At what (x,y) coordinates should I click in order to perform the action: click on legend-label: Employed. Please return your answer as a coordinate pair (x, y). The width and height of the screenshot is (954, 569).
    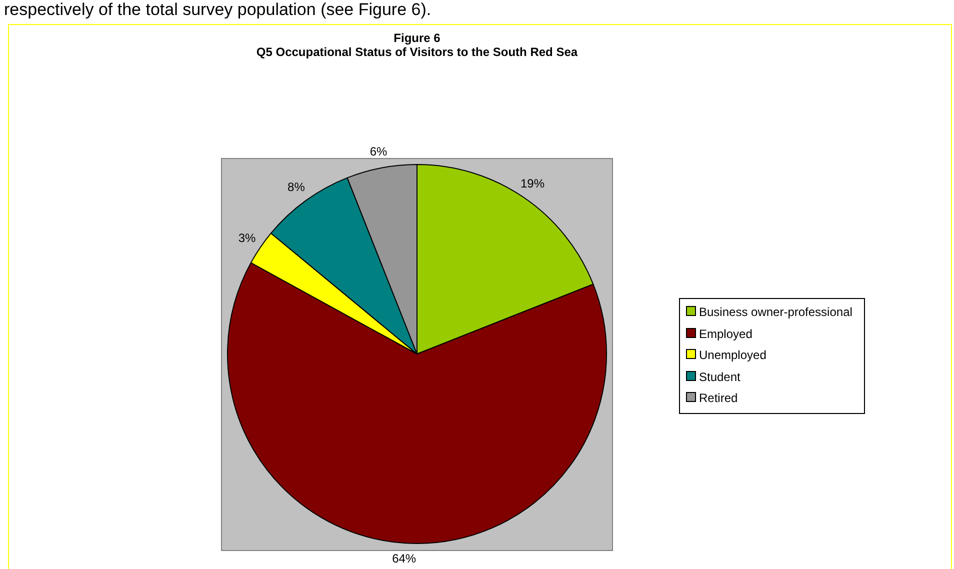
    Looking at the image, I should click on (726, 334).